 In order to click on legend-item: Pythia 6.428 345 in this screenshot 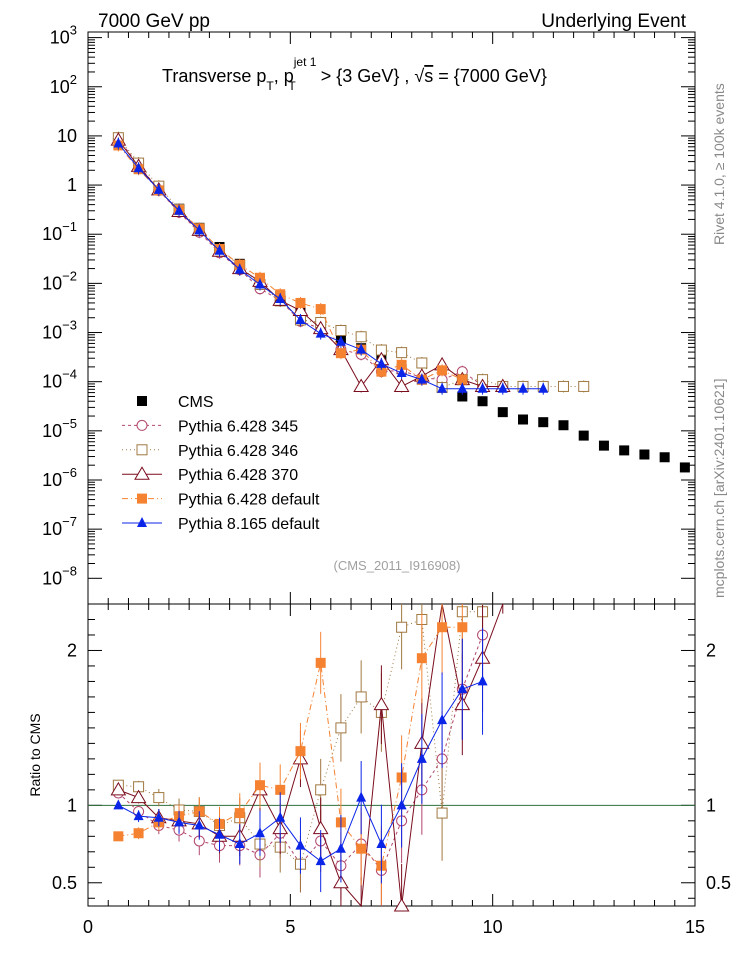, I will do `click(210, 426)`.